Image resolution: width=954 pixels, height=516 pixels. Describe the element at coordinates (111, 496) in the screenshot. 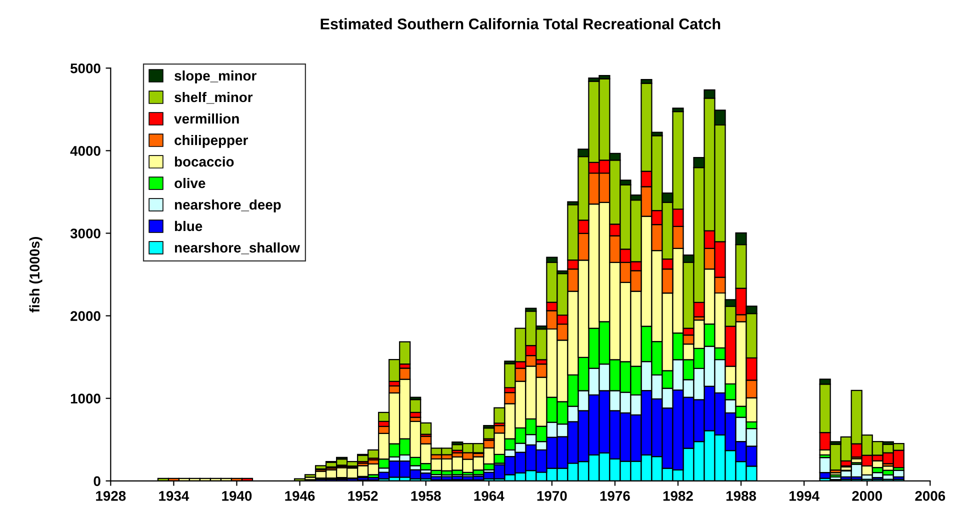

I see `x-tick-label: 1928` at that location.